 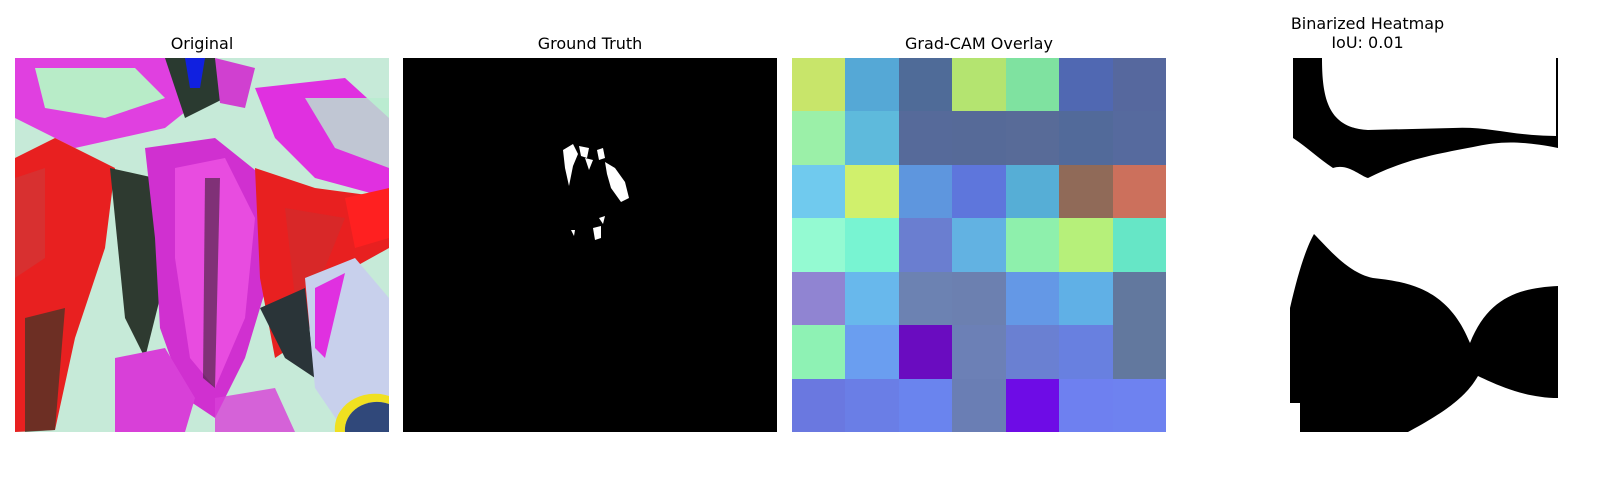 What do you see at coordinates (590, 43) in the screenshot?
I see `panel-title-ground-truth: Ground Truth` at bounding box center [590, 43].